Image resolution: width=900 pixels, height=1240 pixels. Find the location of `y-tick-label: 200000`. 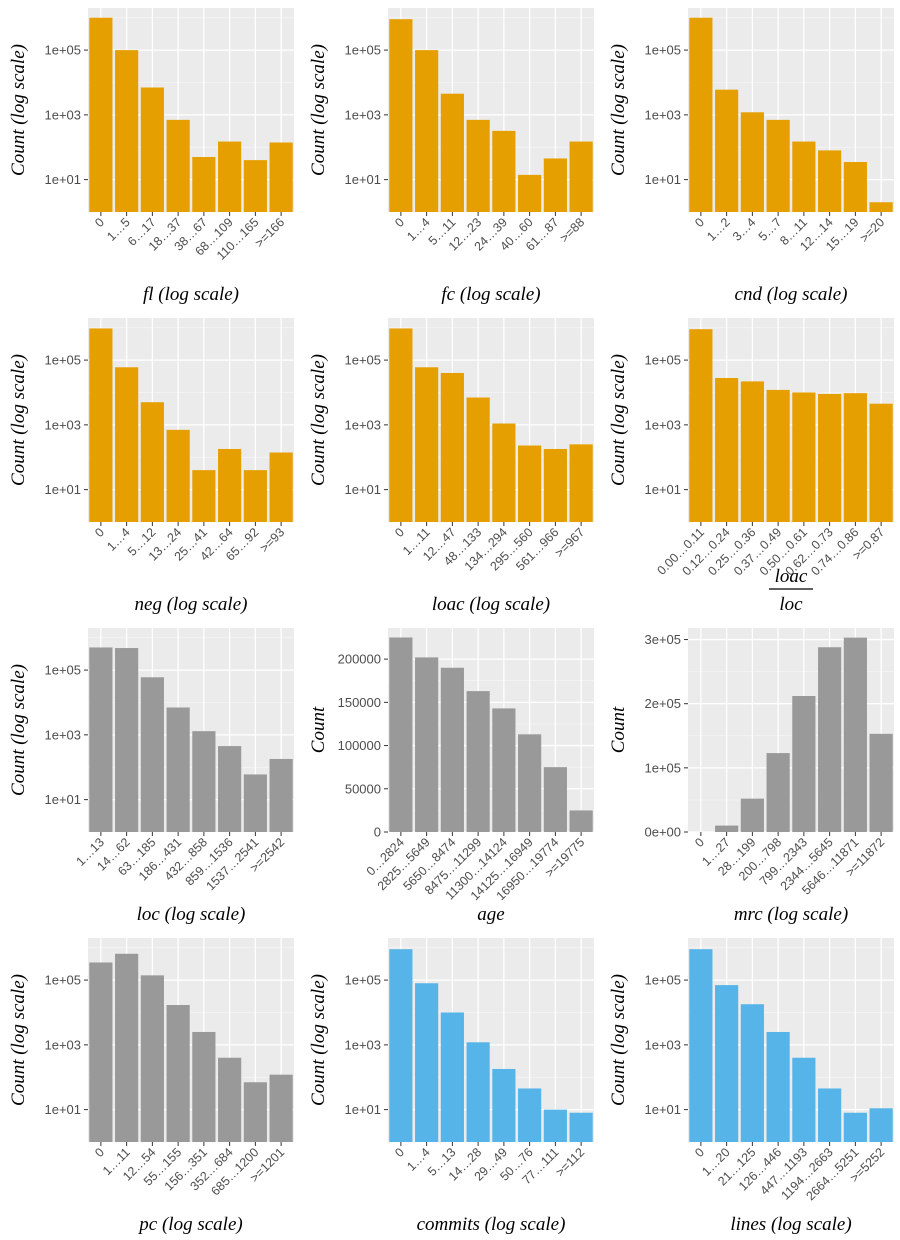

y-tick-label: 200000 is located at coordinates (359, 659).